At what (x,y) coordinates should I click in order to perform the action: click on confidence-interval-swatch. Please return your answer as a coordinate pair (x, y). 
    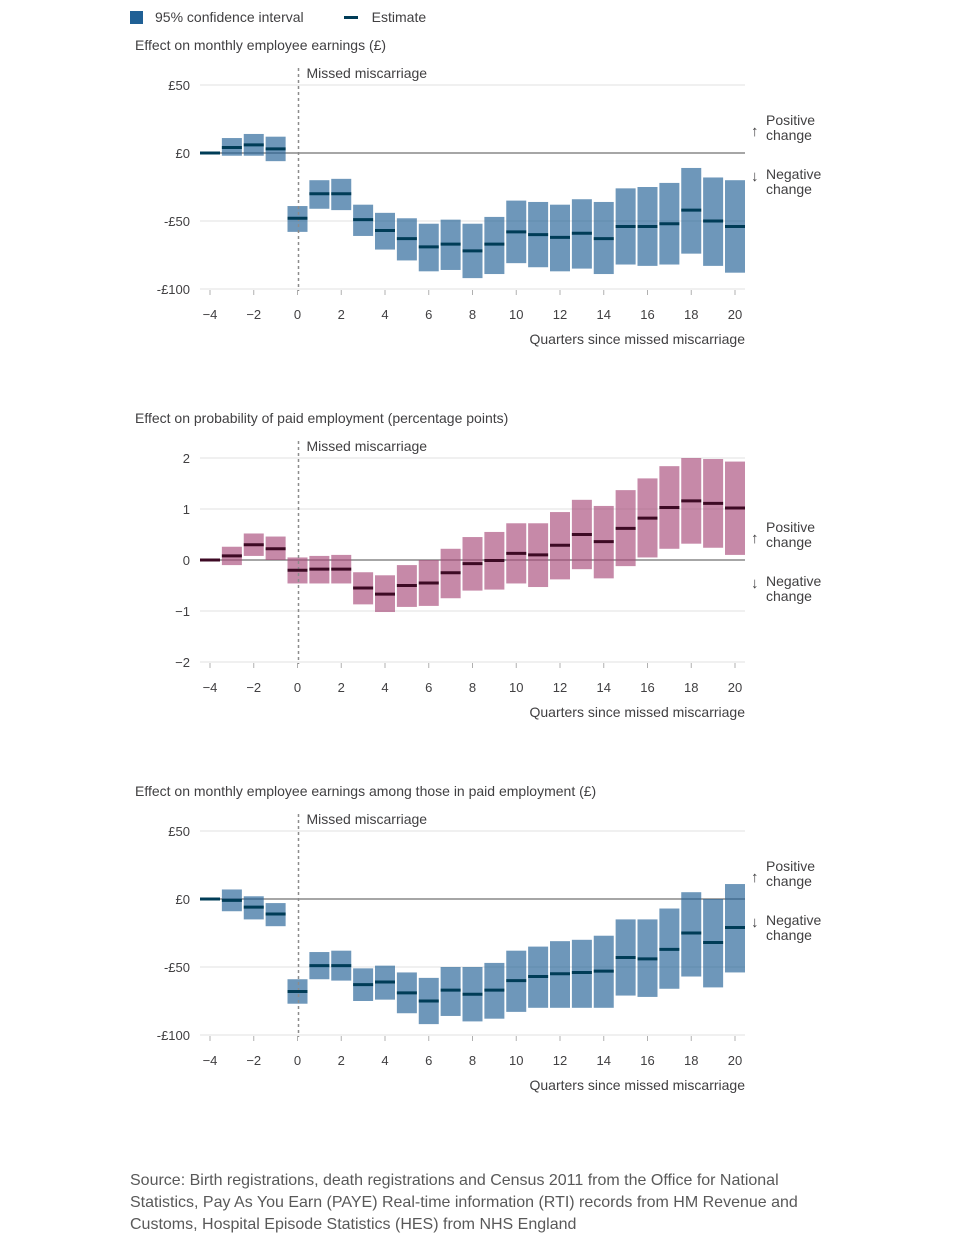
    Looking at the image, I should click on (136, 17).